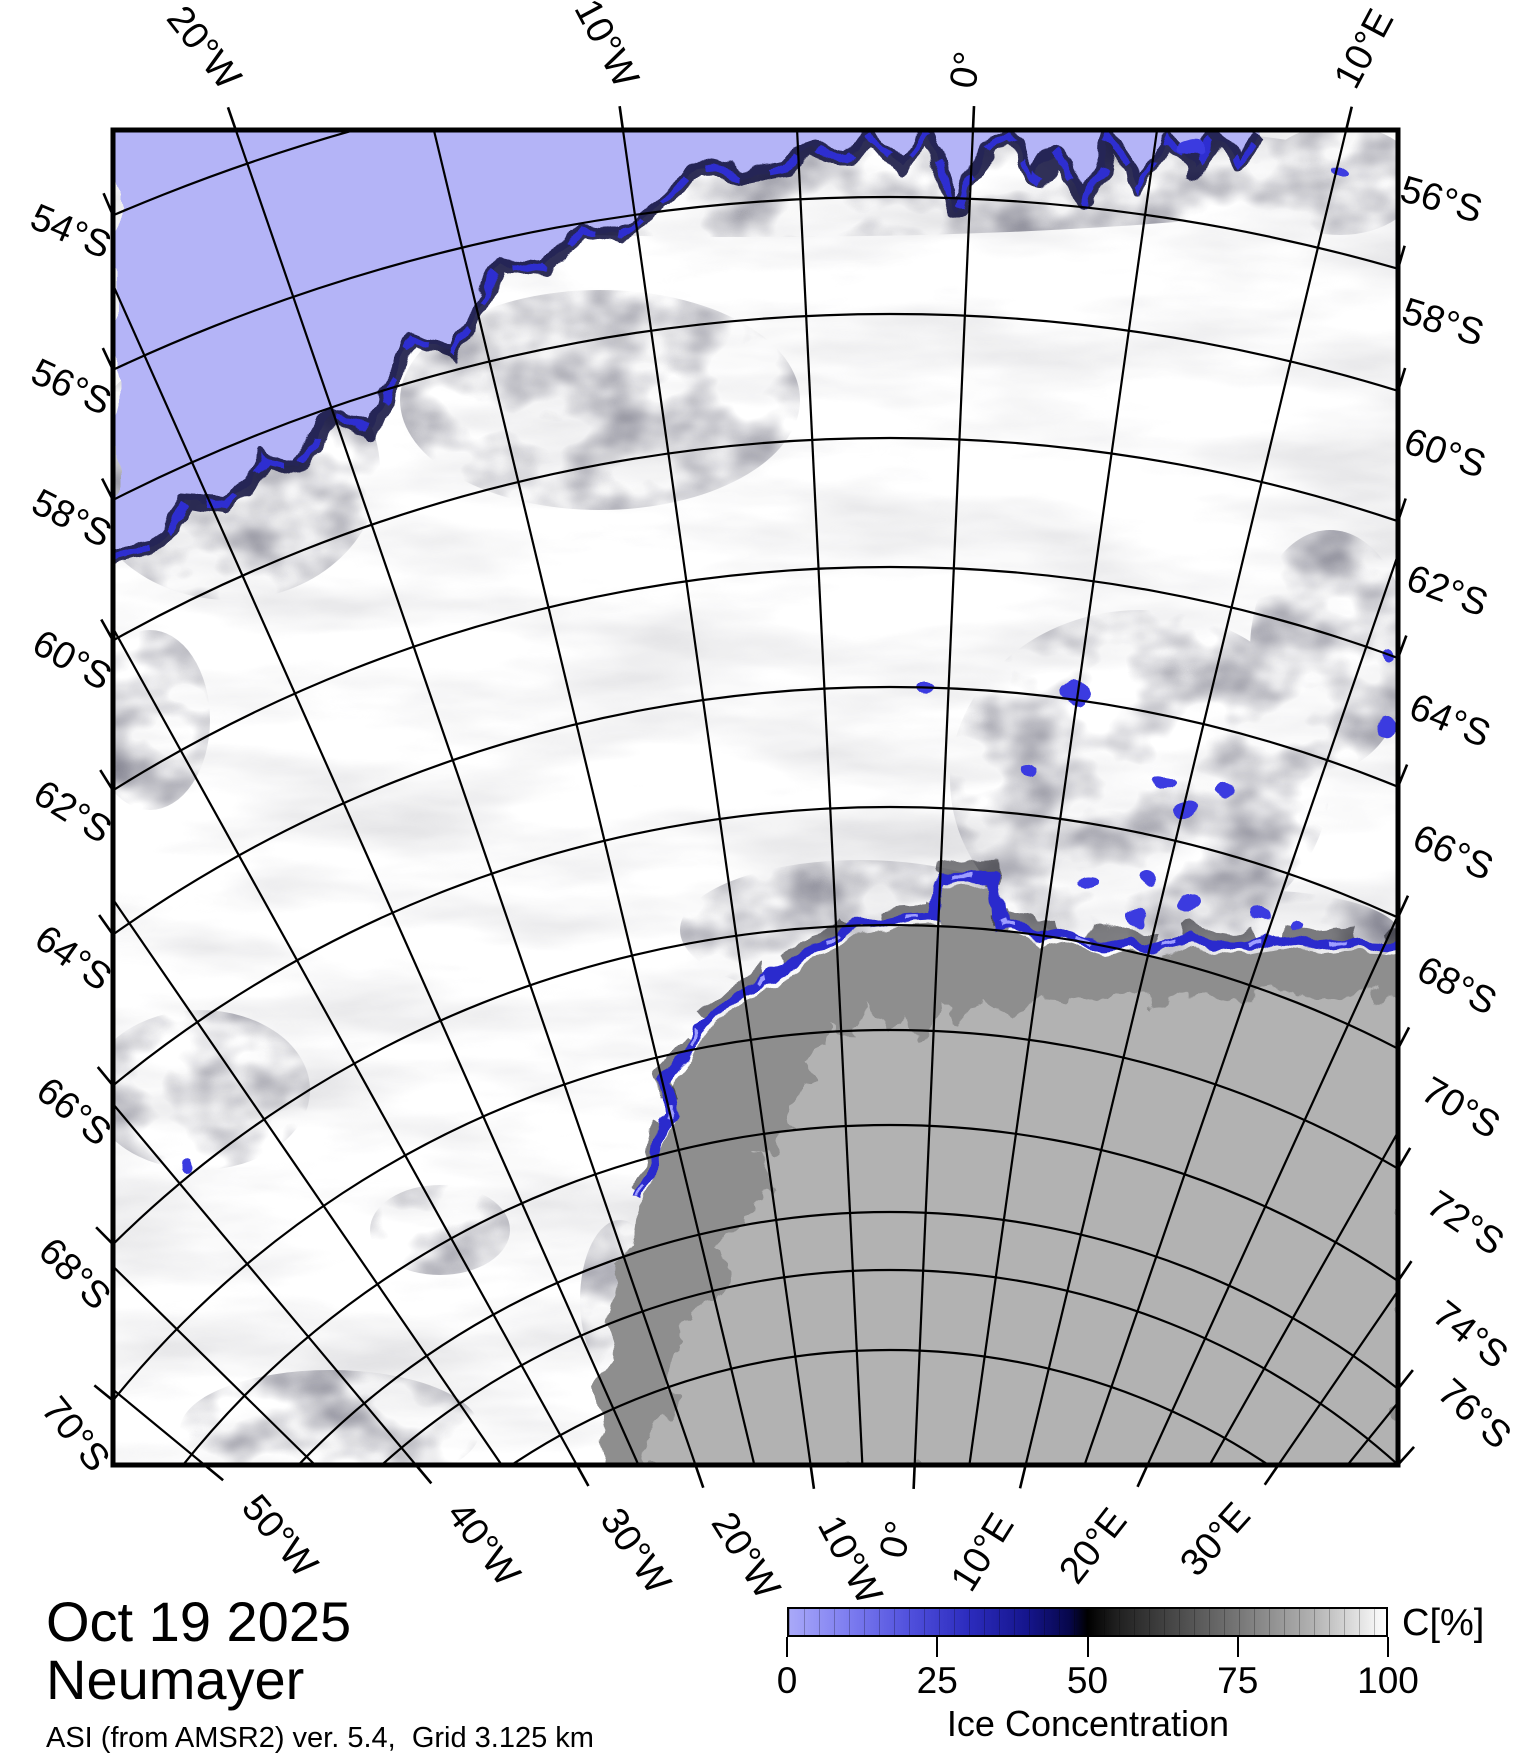 The image size is (1518, 1758). Describe the element at coordinates (1364, 48) in the screenshot. I see `lon-label-top: 10°E` at that location.